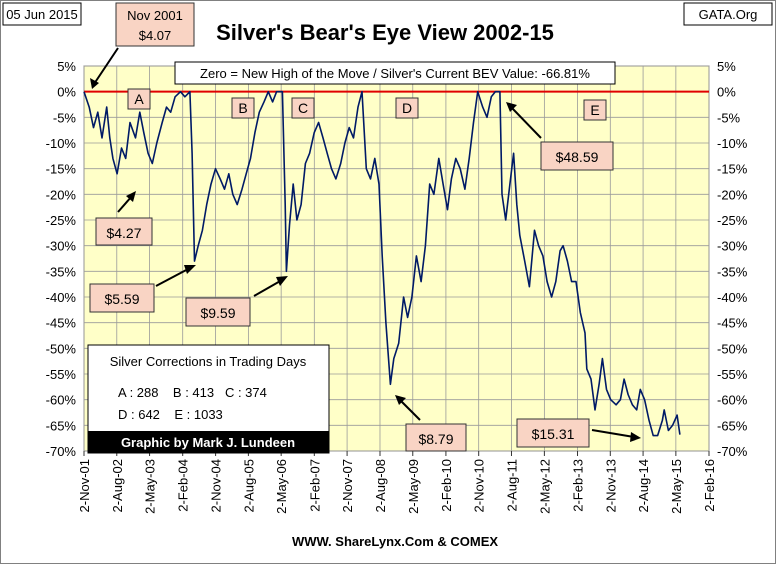 The width and height of the screenshot is (776, 569). Describe the element at coordinates (578, 485) in the screenshot. I see `x-tick-label: 2-Feb-13` at that location.